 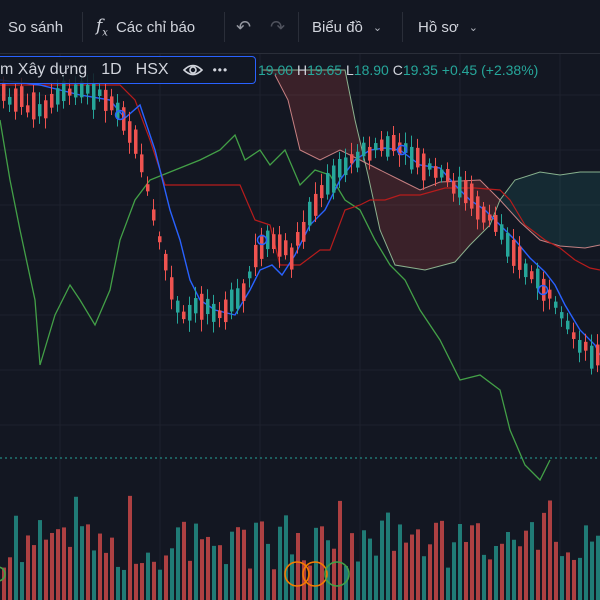 I want to click on redo-icon: ↷, so click(x=278, y=26).